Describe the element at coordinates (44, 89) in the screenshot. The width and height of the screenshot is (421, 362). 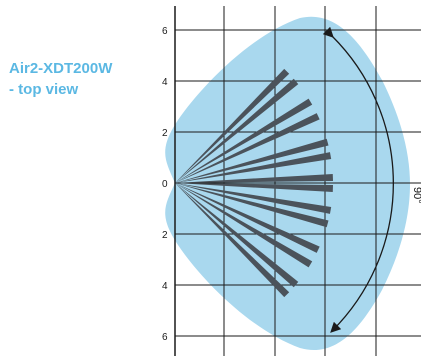
I see `title-line-2: - top view` at that location.